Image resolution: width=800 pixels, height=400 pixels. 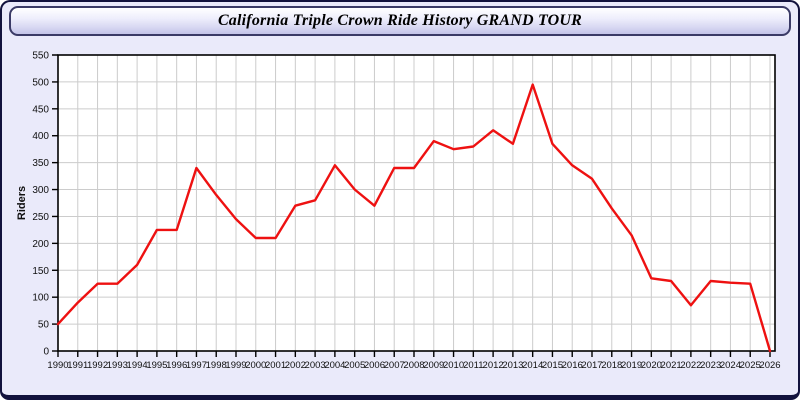 I want to click on x-tick-label: 1998, so click(x=216, y=365).